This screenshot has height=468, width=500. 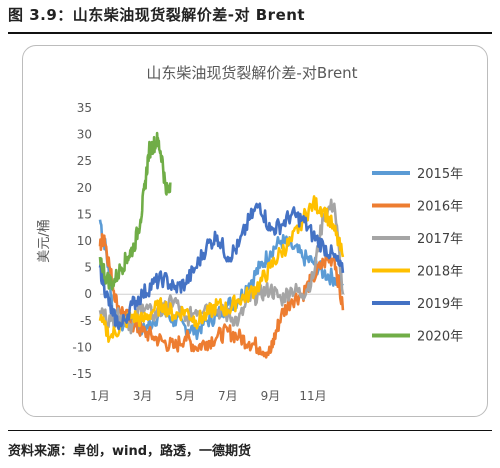 I want to click on series-line-2020年, so click(x=135, y=211).